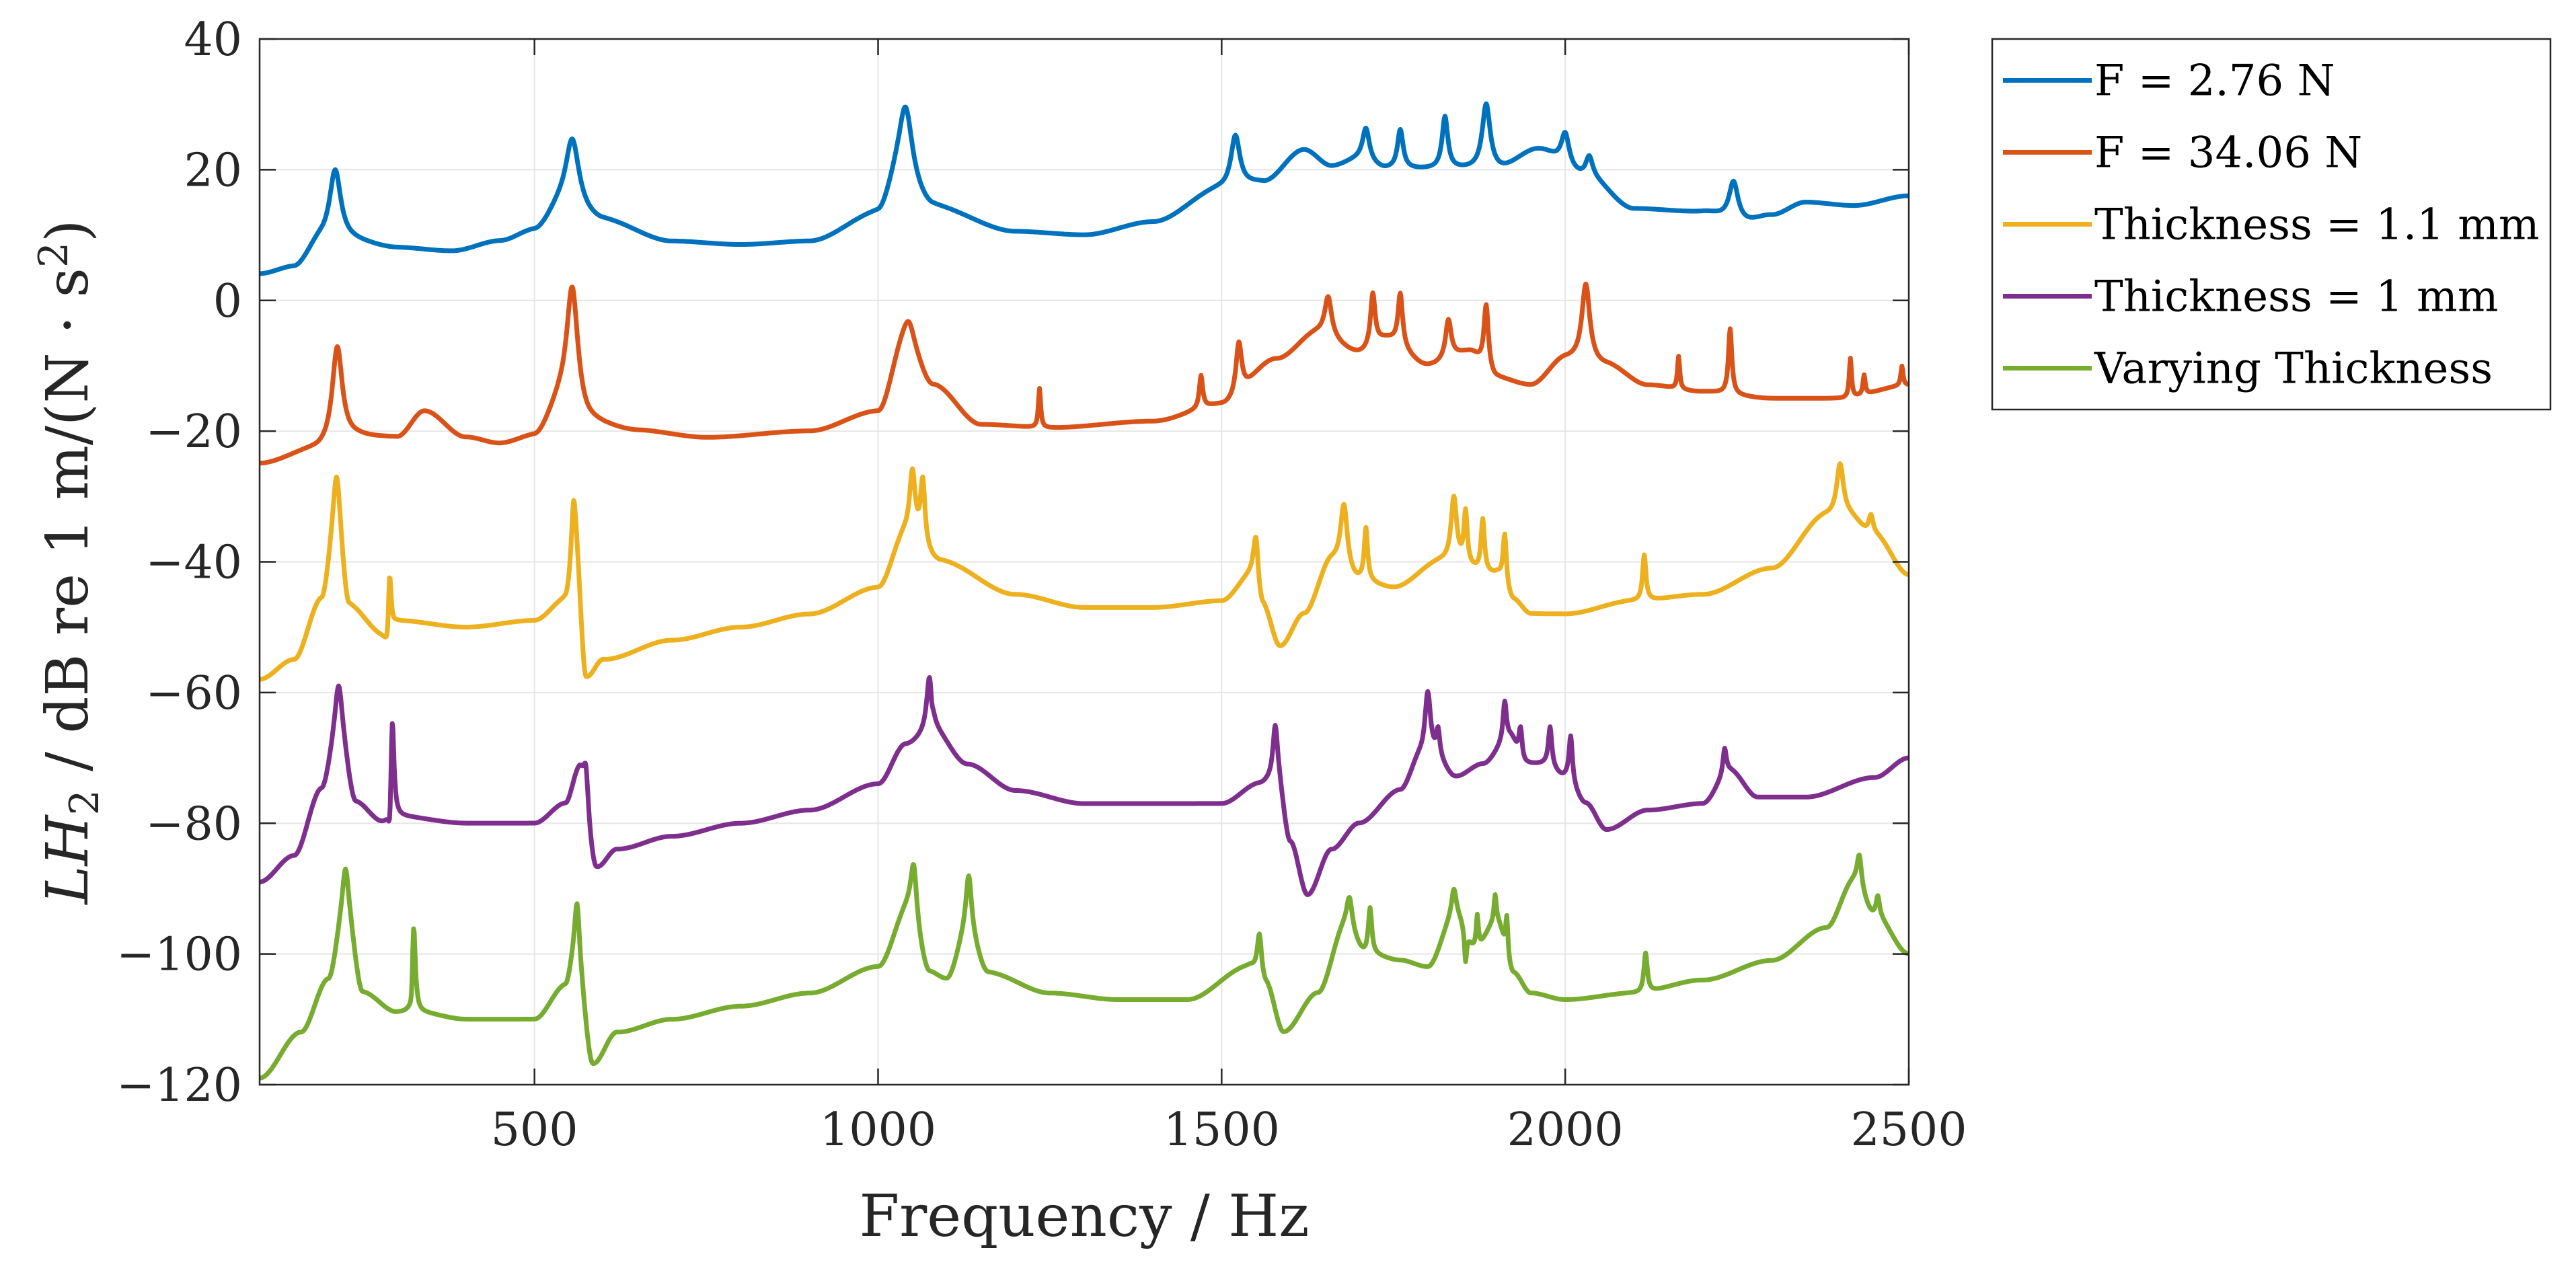 The image size is (2576, 1277). Describe the element at coordinates (193, 563) in the screenshot. I see `y-tick-label: −40` at that location.